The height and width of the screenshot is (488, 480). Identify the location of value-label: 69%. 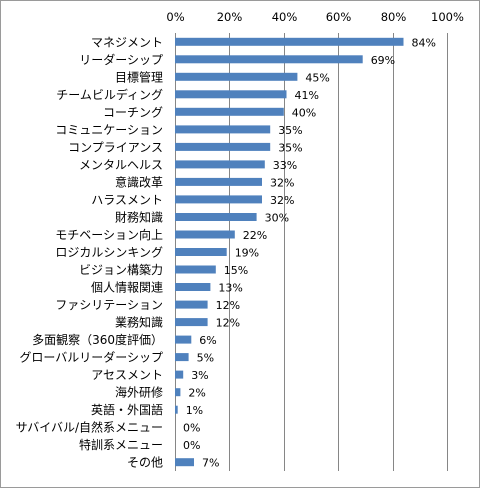
(383, 60).